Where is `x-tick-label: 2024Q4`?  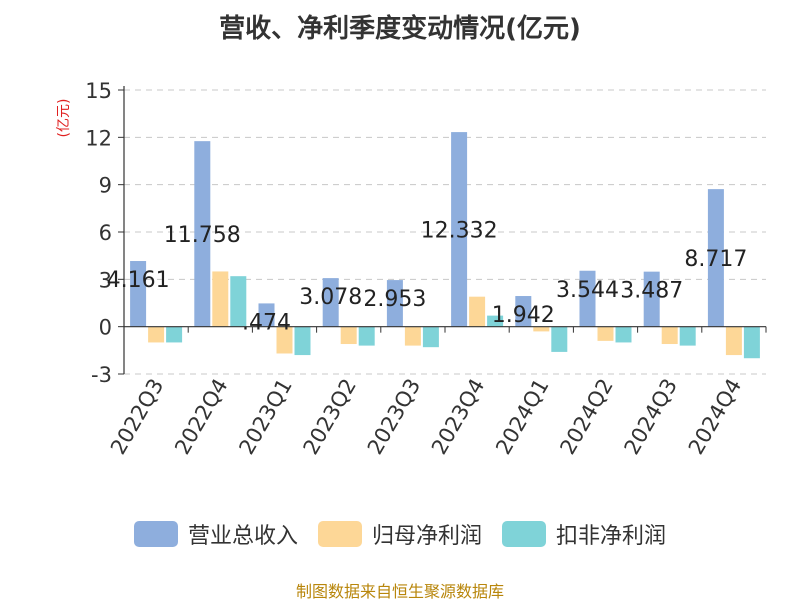 x-tick-label: 2024Q4 is located at coordinates (715, 417).